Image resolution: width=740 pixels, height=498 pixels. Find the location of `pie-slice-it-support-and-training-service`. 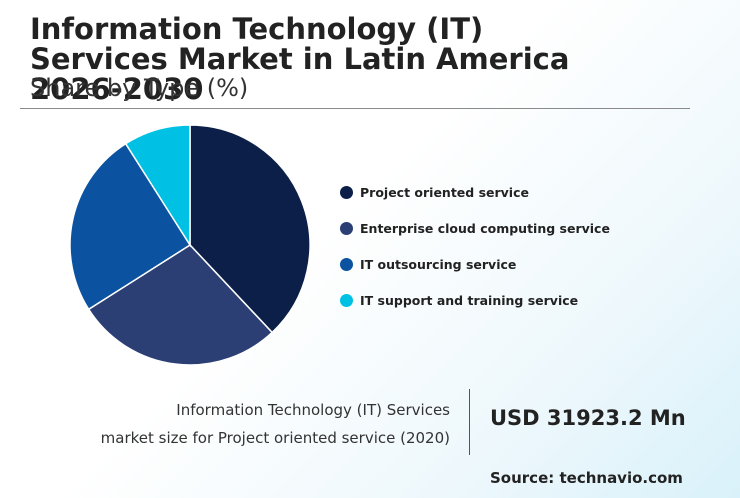

pie-slice-it-support-and-training-service is located at coordinates (157, 186).